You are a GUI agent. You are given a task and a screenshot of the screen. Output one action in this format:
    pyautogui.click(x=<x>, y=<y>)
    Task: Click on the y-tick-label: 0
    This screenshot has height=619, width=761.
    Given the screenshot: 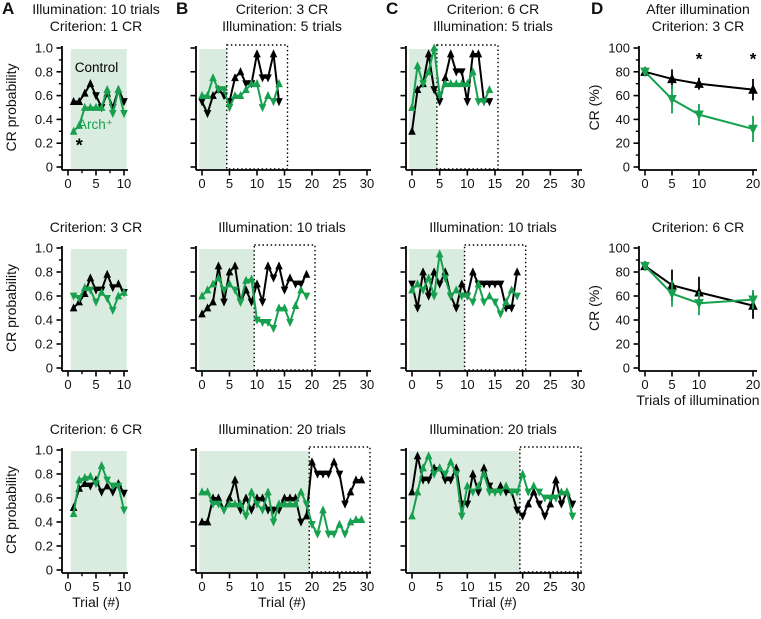 What is the action you would take?
    pyautogui.click(x=626, y=167)
    